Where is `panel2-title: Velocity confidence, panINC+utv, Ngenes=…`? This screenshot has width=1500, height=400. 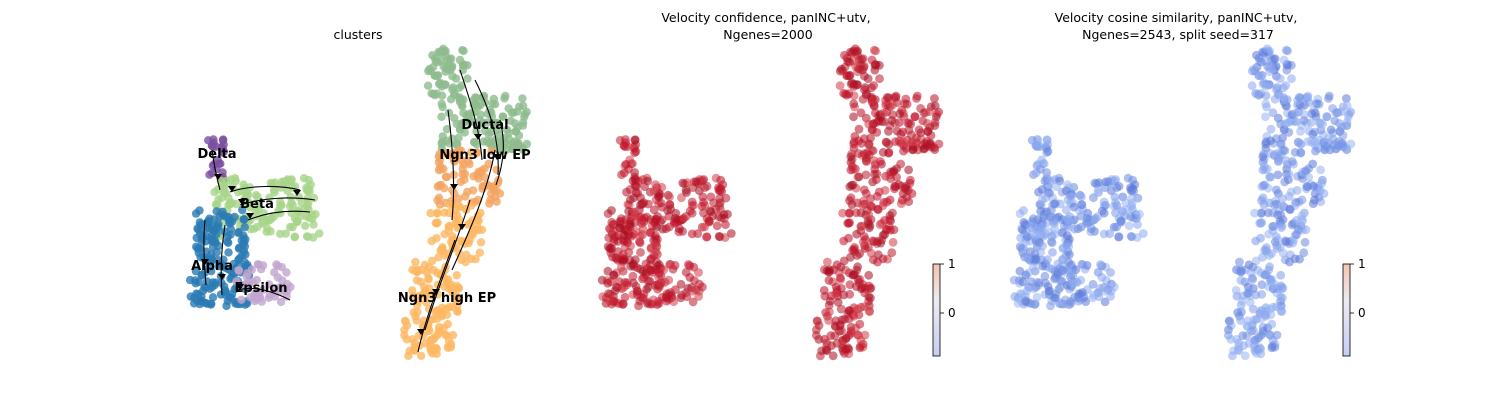 panel2-title: Velocity confidence, panINC+utv, Ngenes=… is located at coordinates (767, 26).